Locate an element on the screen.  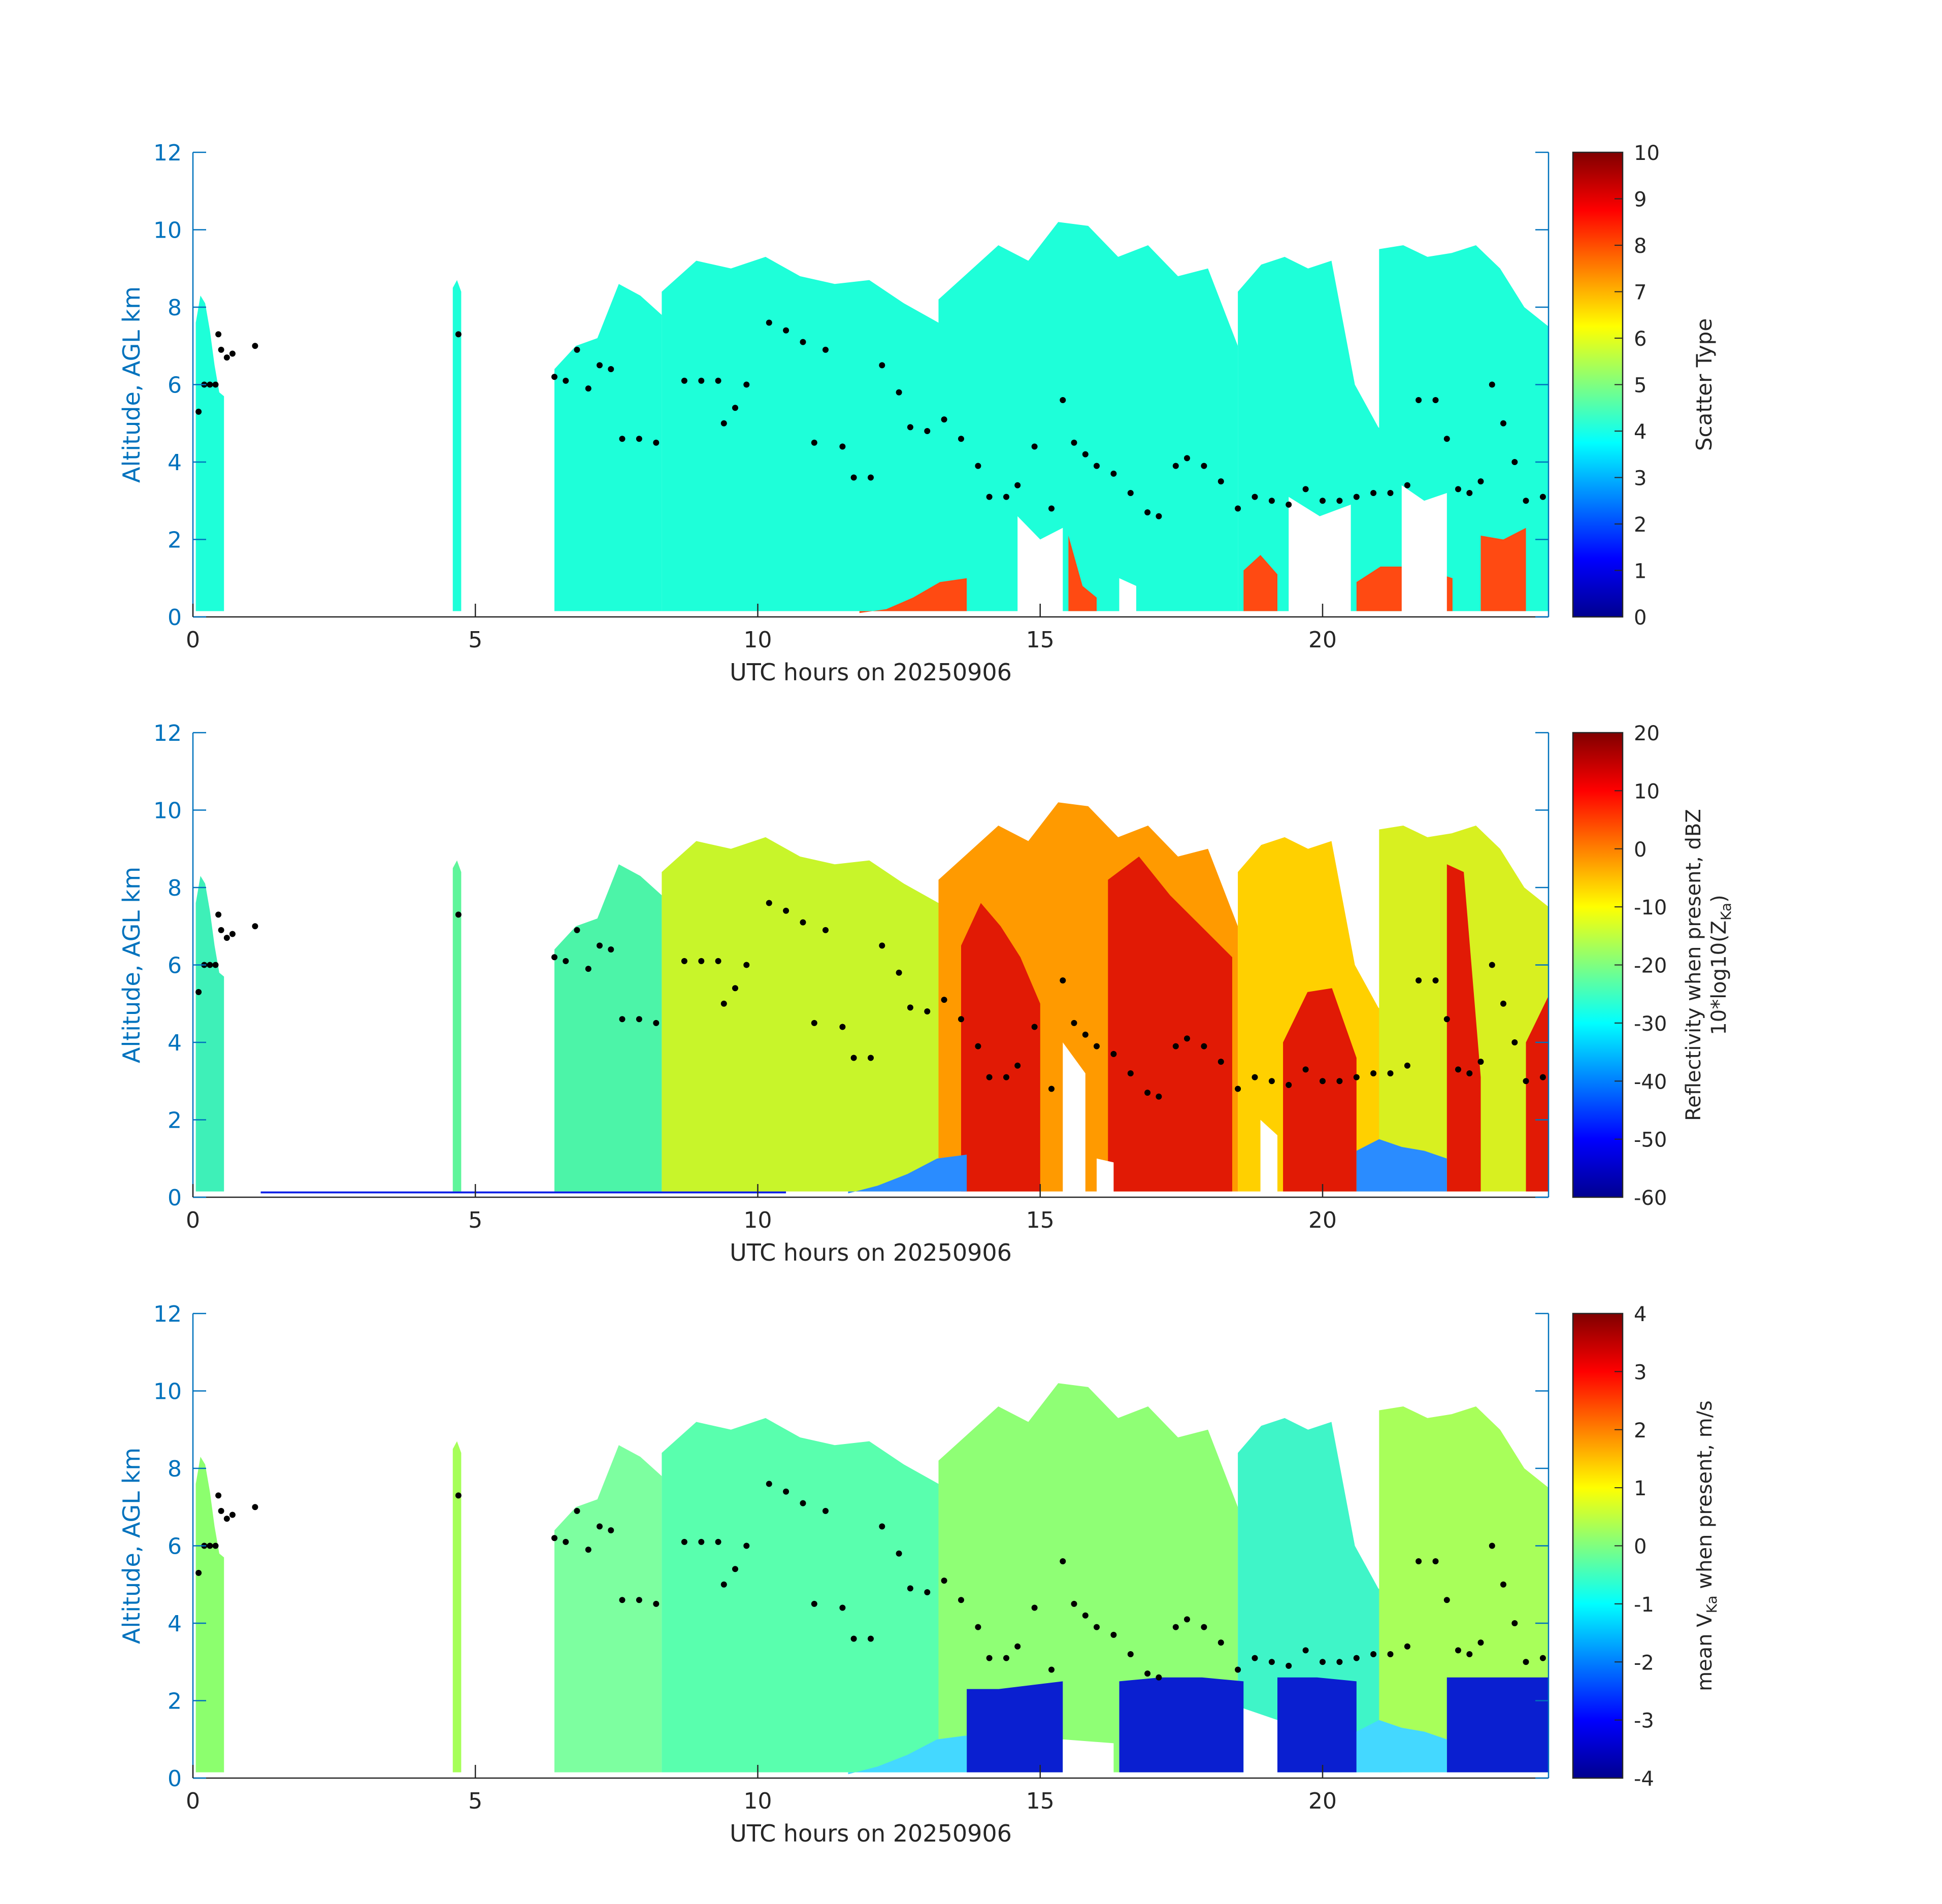
colorbar-tick-label: 4 is located at coordinates (1640, 432).